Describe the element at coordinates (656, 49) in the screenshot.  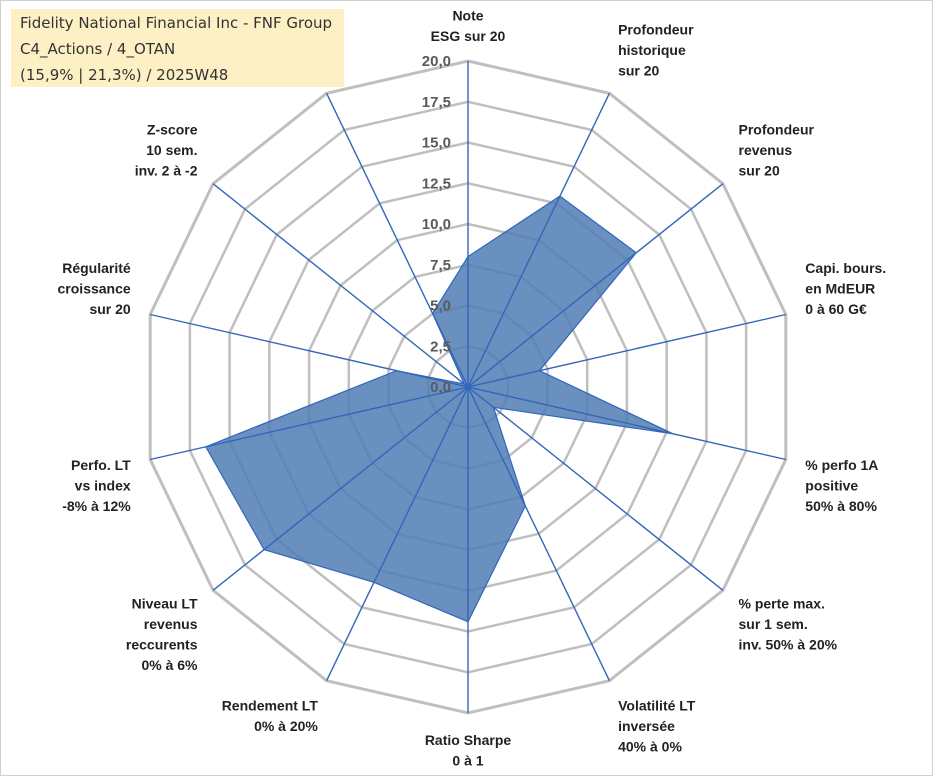
I see `axis-label: Profondeur historique sur 20` at that location.